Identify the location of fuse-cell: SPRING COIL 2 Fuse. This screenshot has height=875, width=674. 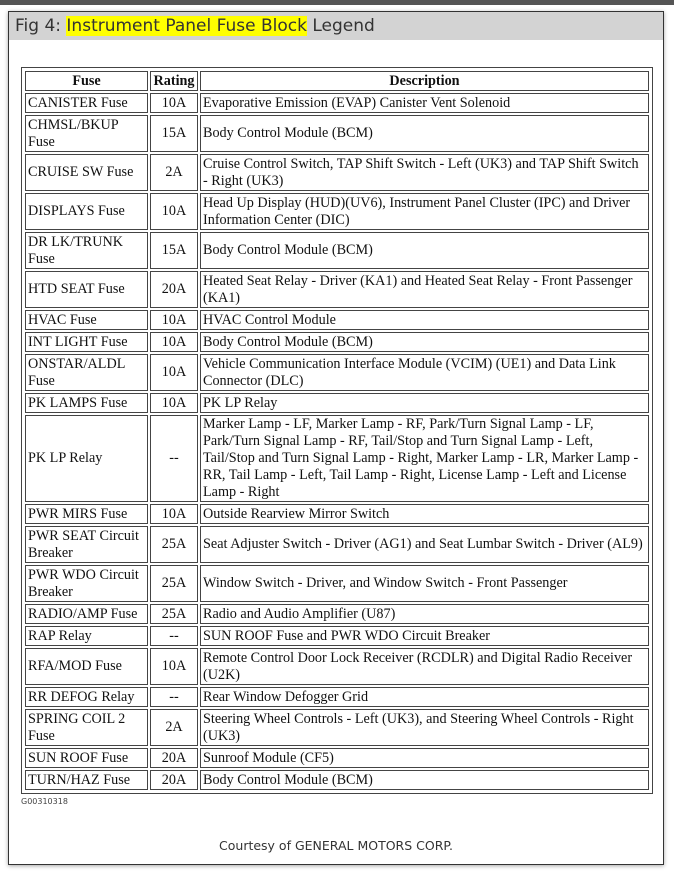
(86, 727).